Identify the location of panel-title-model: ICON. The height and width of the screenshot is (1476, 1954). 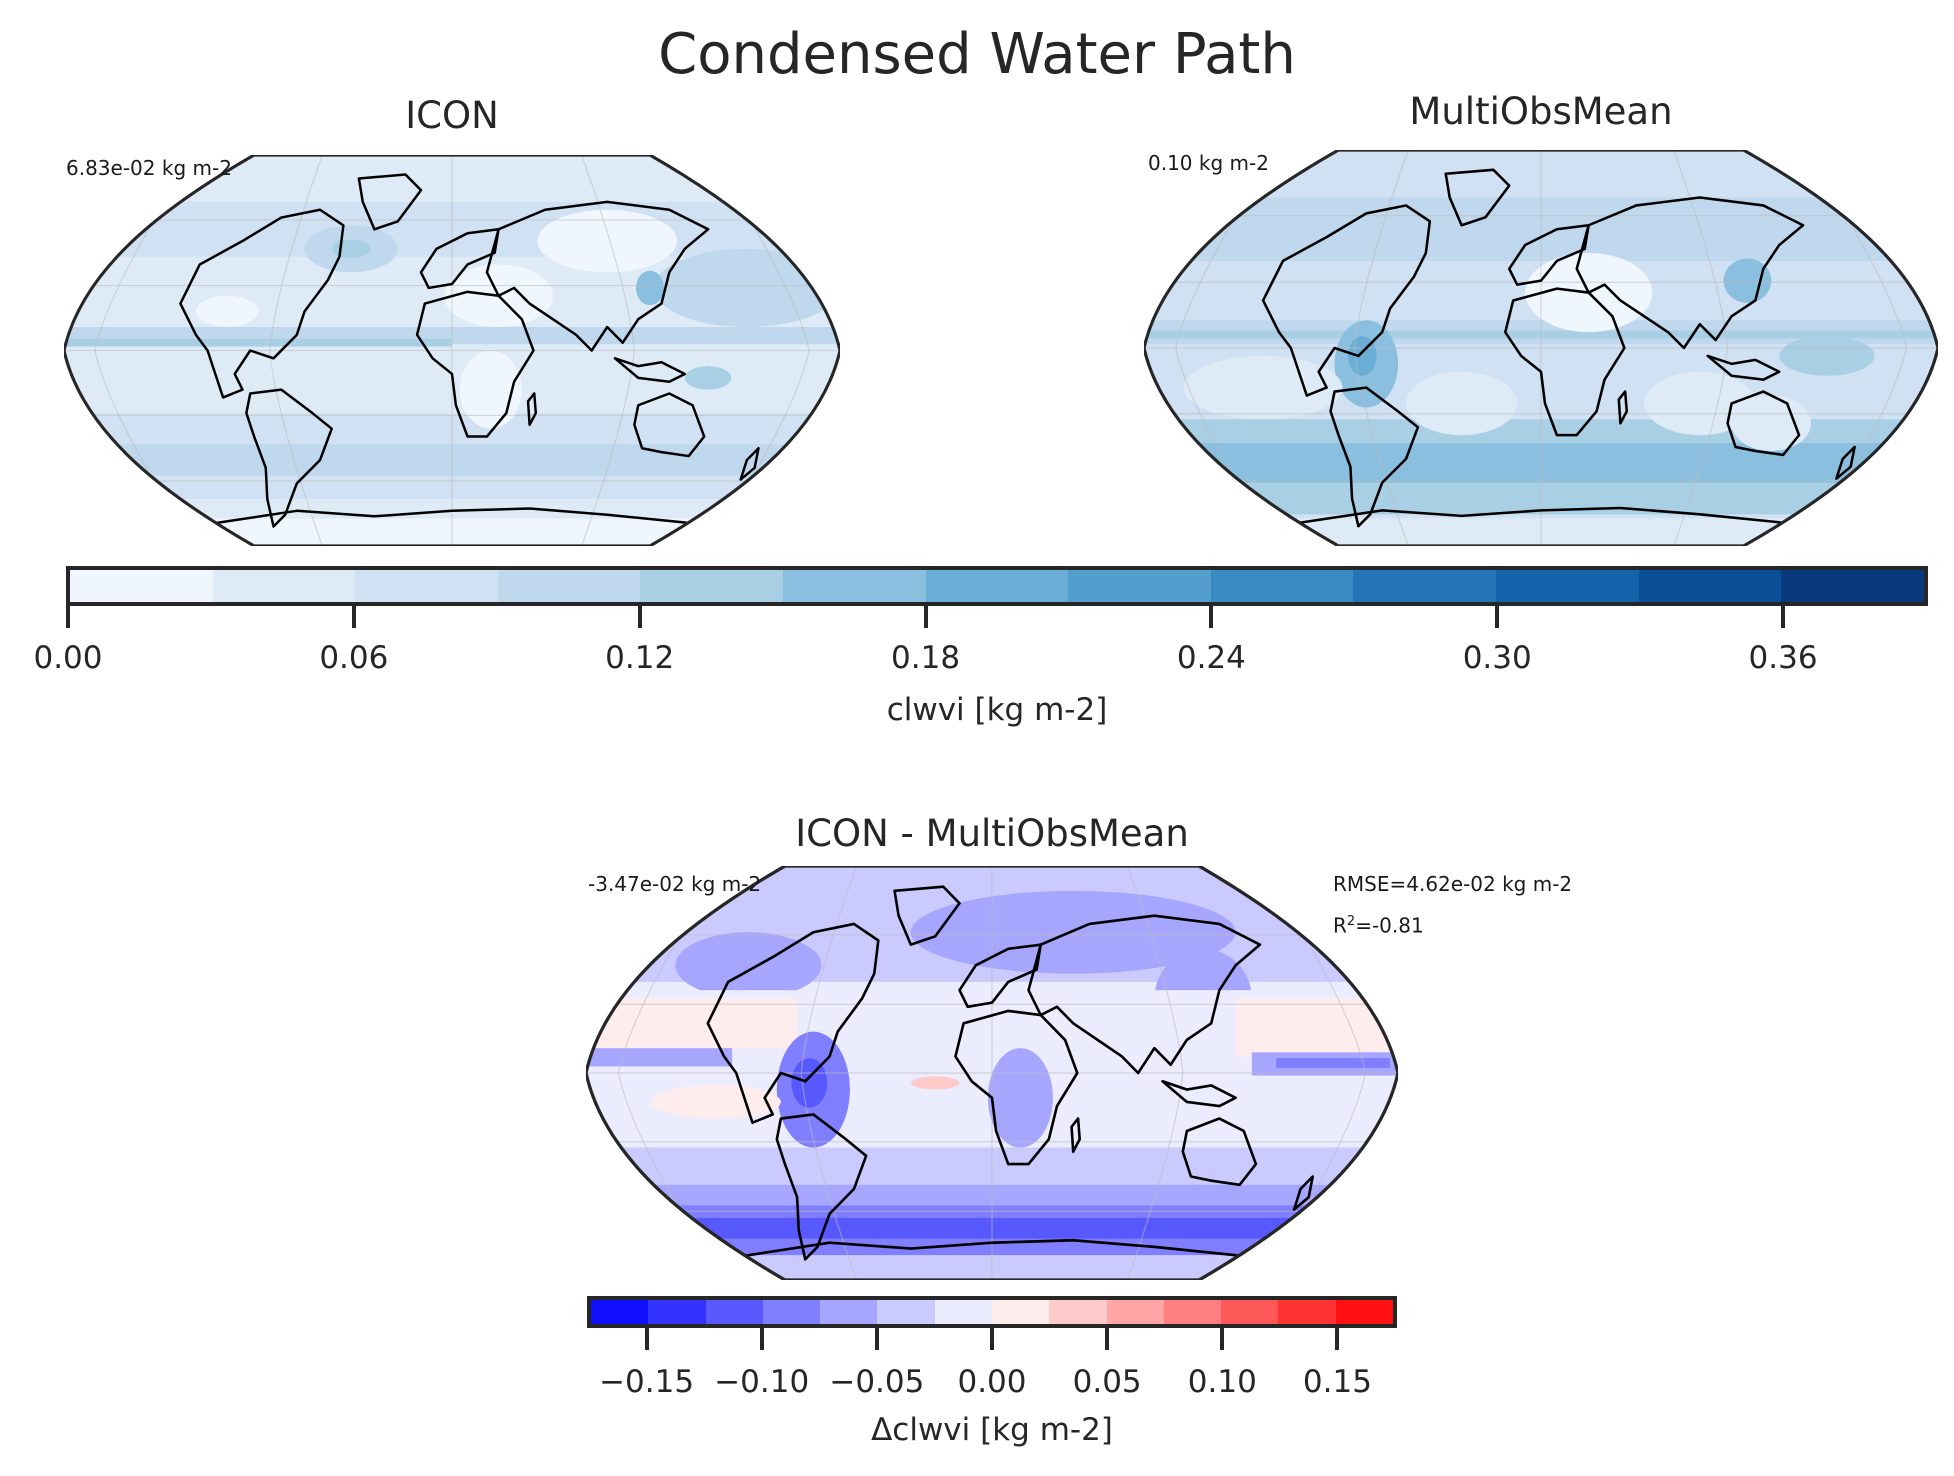
(452, 115).